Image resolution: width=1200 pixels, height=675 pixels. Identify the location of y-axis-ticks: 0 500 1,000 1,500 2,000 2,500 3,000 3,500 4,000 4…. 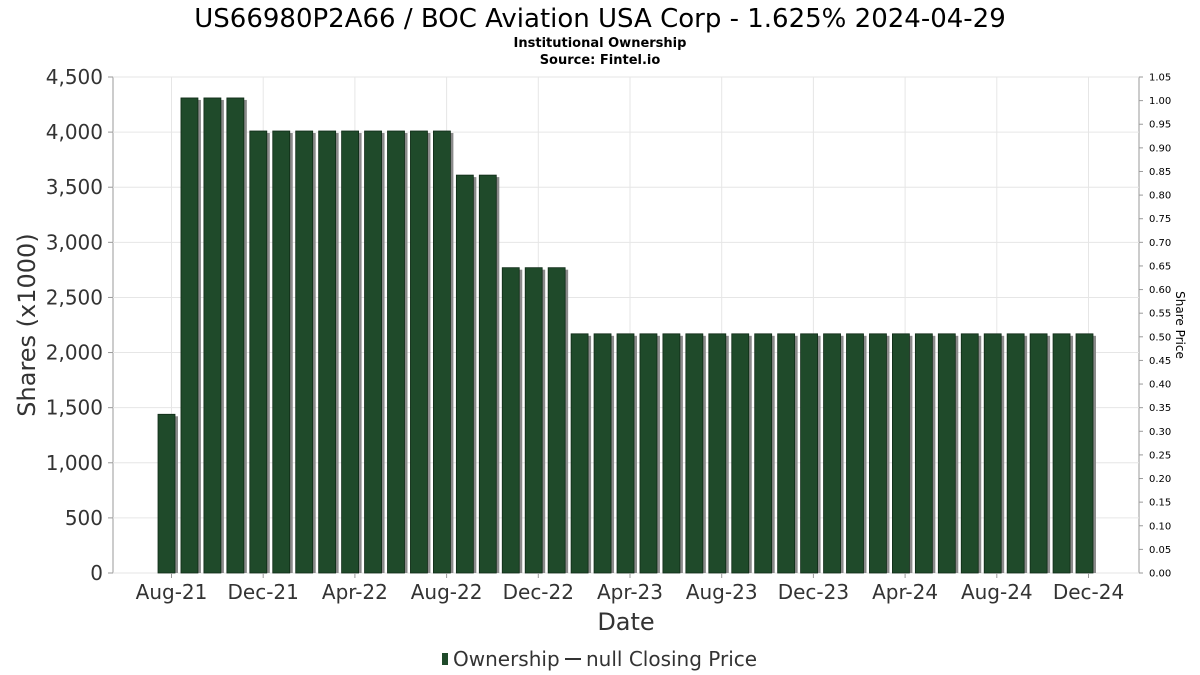
(79, 325).